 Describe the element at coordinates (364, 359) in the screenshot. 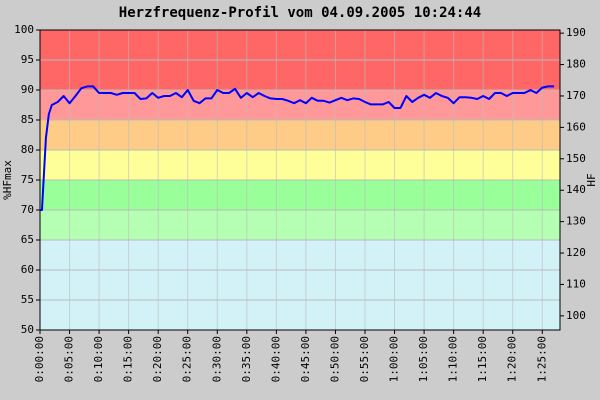

I see `x-tick-label: 0:55:00` at that location.